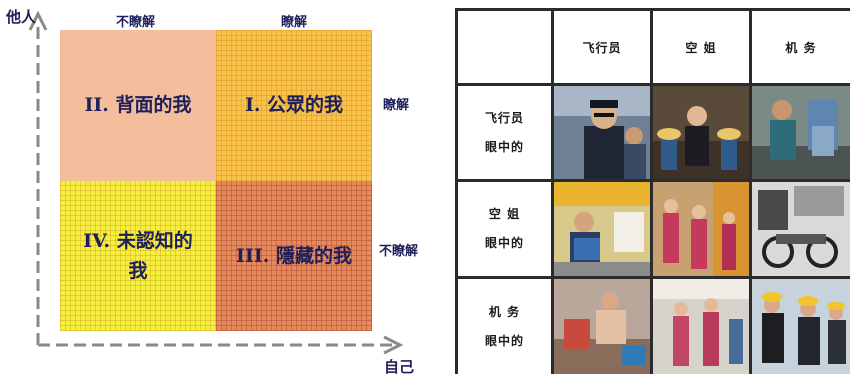 Image resolution: width=850 pixels, height=378 pixels. What do you see at coordinates (701, 47) in the screenshot?
I see `col-header-attendant: 空 姐` at bounding box center [701, 47].